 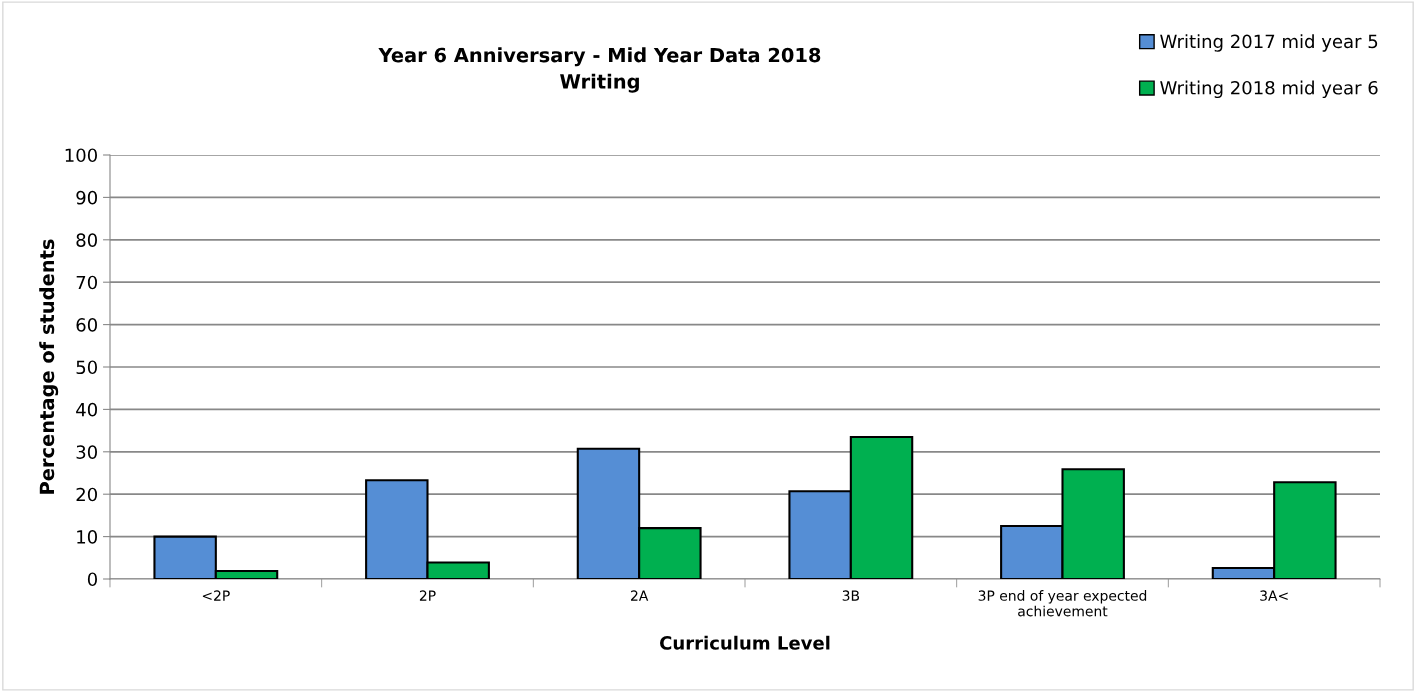 What do you see at coordinates (216, 595) in the screenshot?
I see `x-tick-label: <2P` at bounding box center [216, 595].